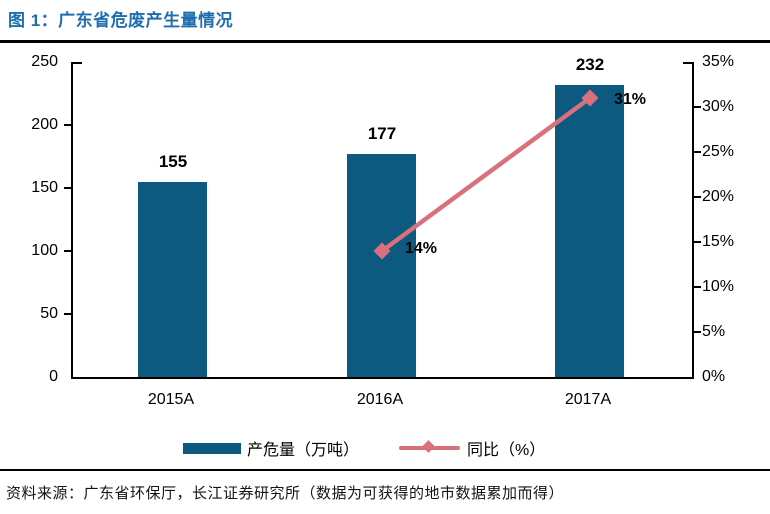 The image size is (770, 514). Describe the element at coordinates (49, 313) in the screenshot. I see `left-axis-tick-label: 50` at that location.